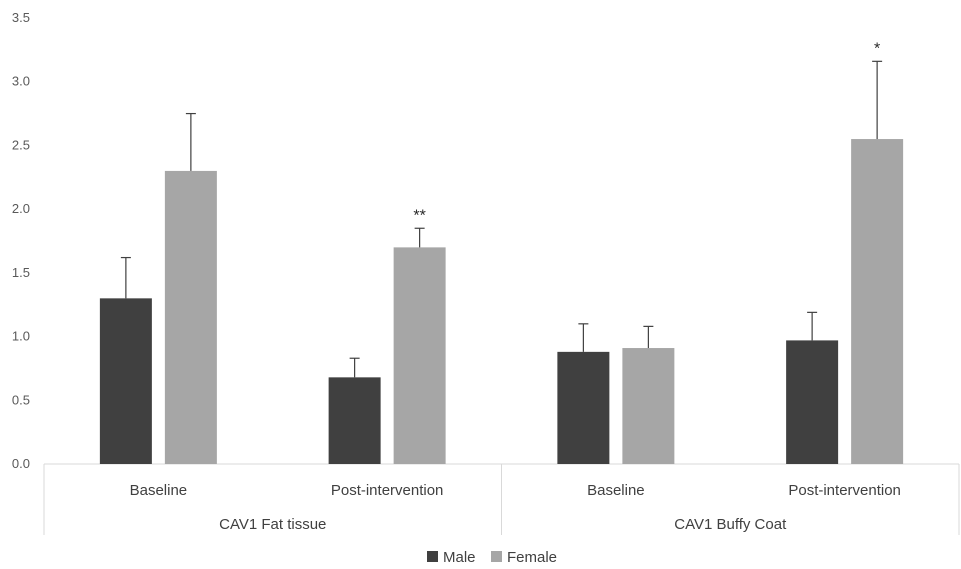  Describe the element at coordinates (877, 48) in the screenshot. I see `significance-marker: *` at that location.